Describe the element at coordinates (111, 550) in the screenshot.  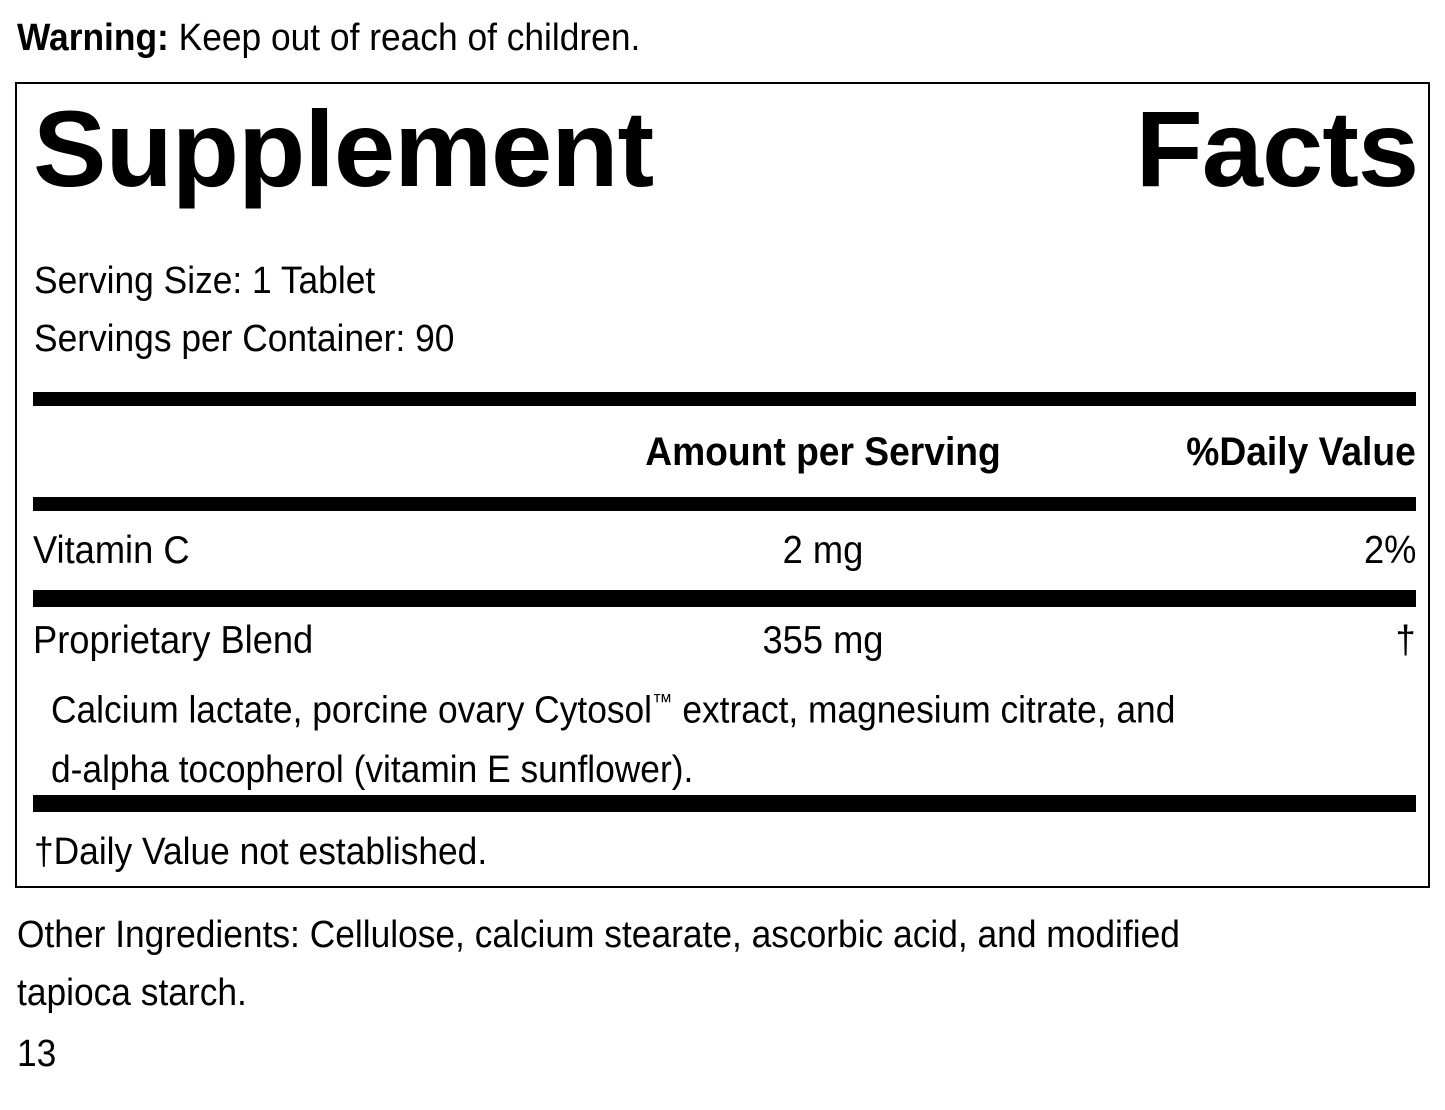
I see `nutrient-name: Vitamin C` at that location.